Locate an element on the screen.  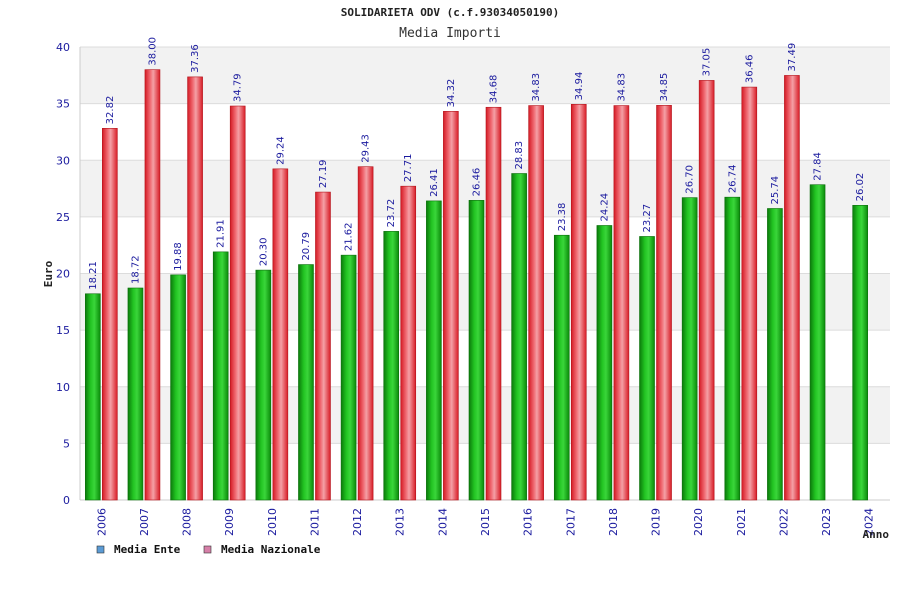
y-tick-label: 30 is located at coordinates (63, 160).